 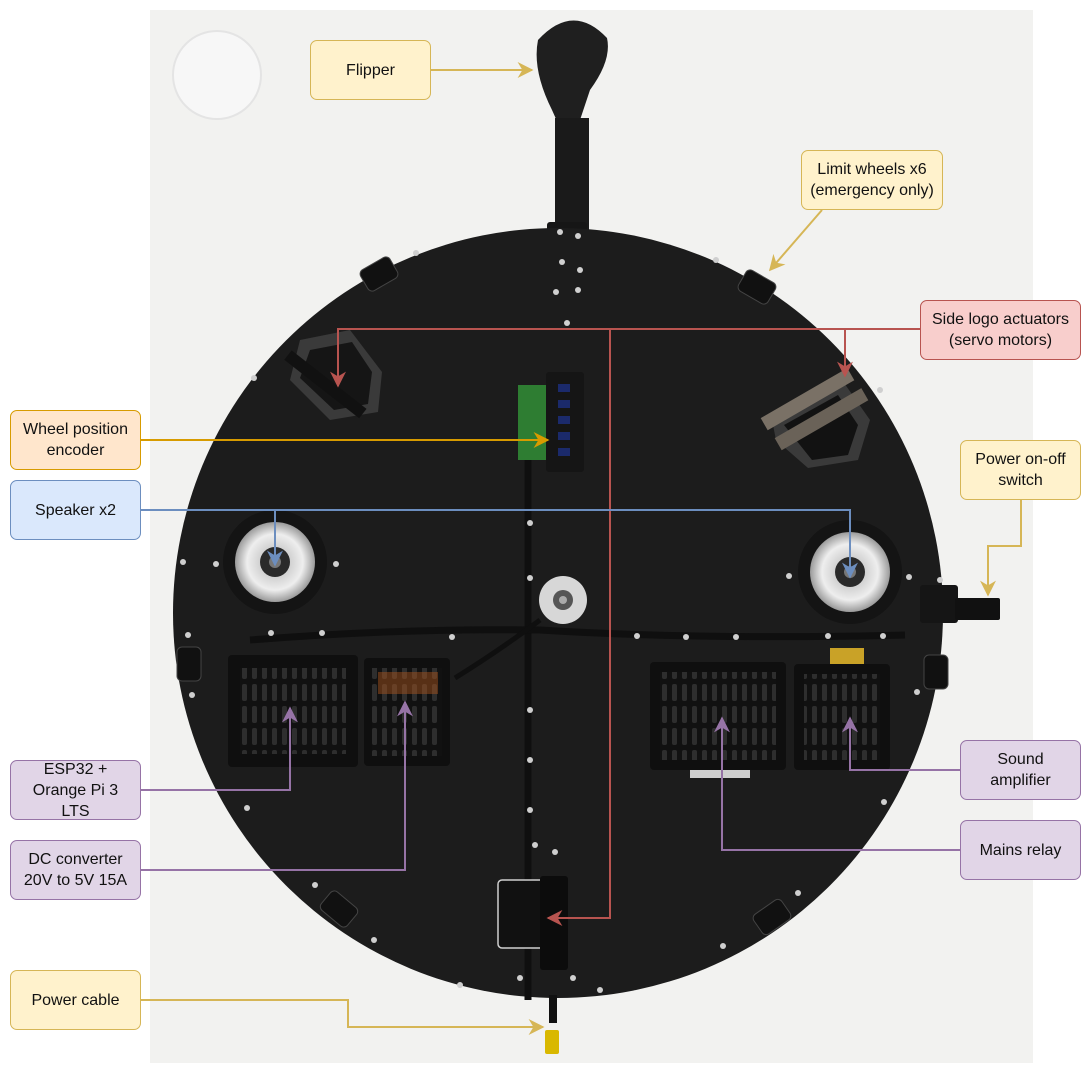 What do you see at coordinates (1020, 770) in the screenshot?
I see `callout-sound-amplifier: Sound amplifier` at bounding box center [1020, 770].